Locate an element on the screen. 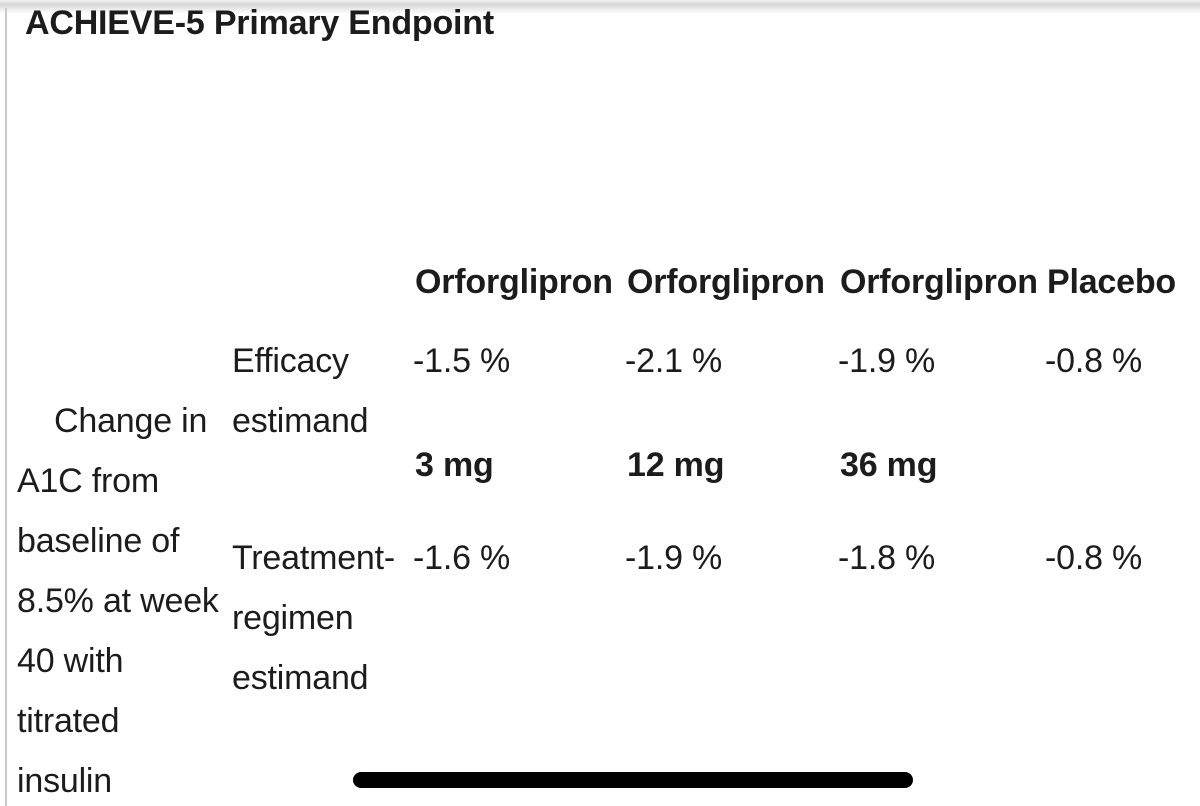 The width and height of the screenshot is (1200, 806). column-header-drug: Placebo is located at coordinates (1111, 282).